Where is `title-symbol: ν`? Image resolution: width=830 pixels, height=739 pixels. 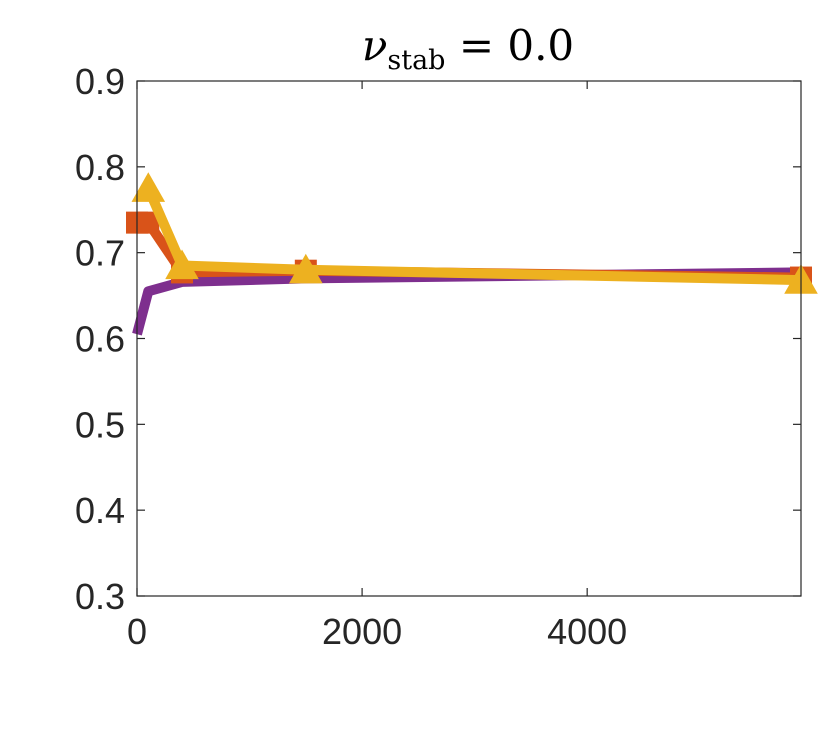
title-symbol: ν is located at coordinates (375, 45).